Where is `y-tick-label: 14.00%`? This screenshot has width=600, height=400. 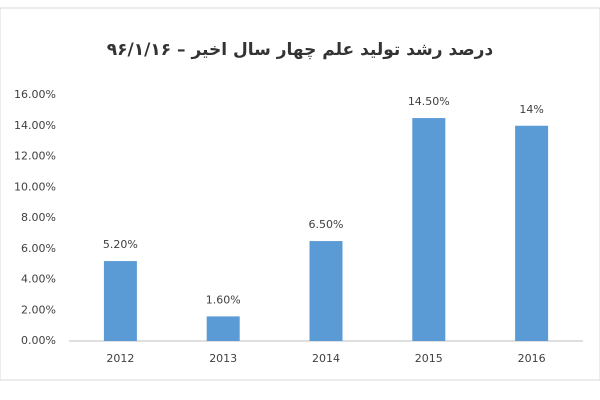 y-tick-label: 14.00% is located at coordinates (35, 125).